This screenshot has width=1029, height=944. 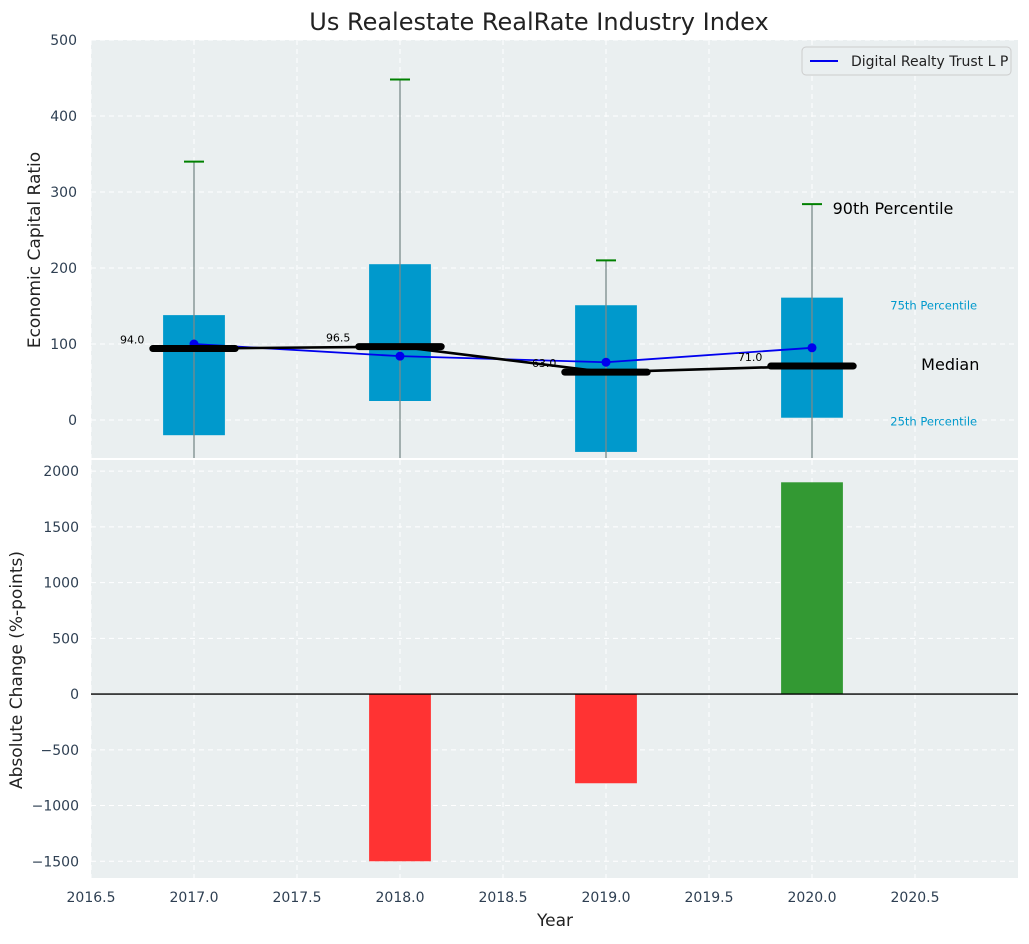 What do you see at coordinates (60, 751) in the screenshot?
I see `bottom-y-tick-label: −500` at bounding box center [60, 751].